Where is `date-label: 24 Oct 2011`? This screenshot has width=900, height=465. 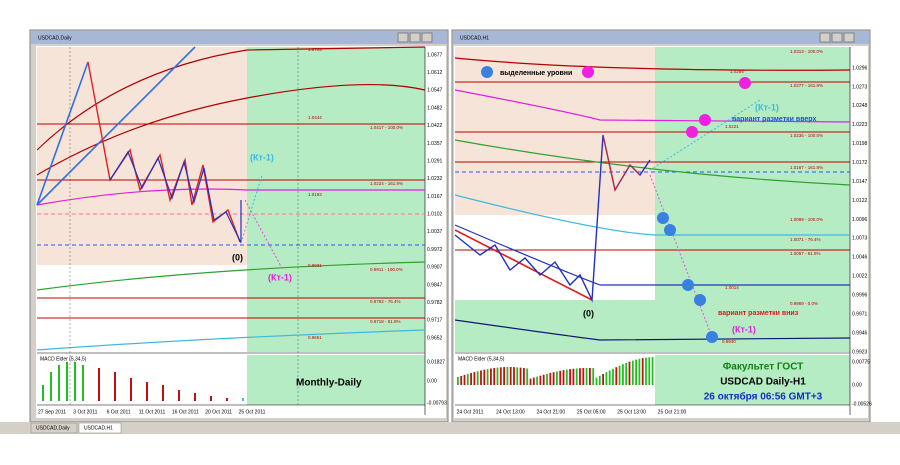 date-label: 24 Oct 2011 is located at coordinates (470, 412).